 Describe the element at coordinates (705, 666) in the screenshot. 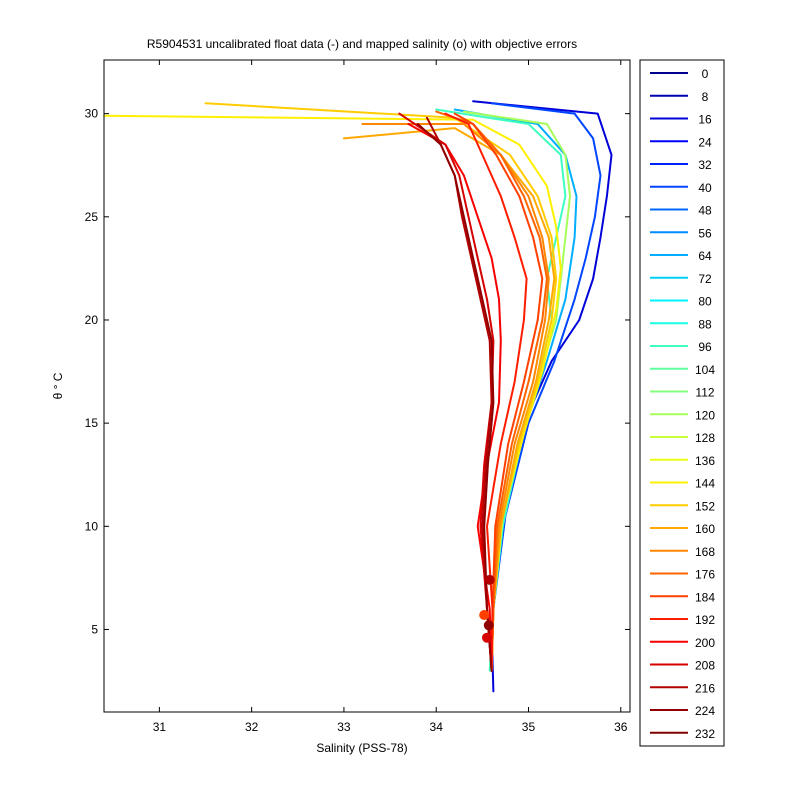

I see `legend-label: 208` at that location.